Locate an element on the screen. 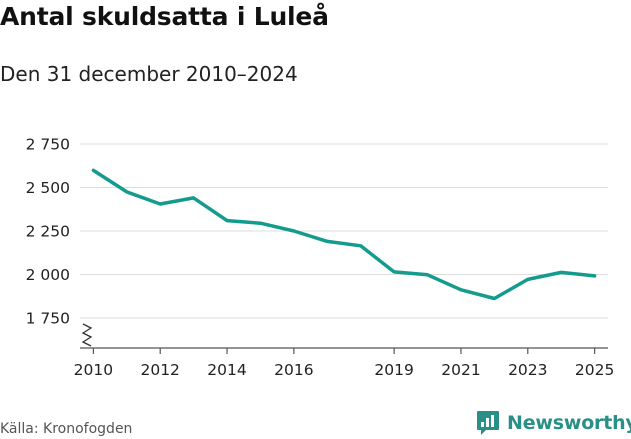  y-tick-label: 2 000 is located at coordinates (48, 275).